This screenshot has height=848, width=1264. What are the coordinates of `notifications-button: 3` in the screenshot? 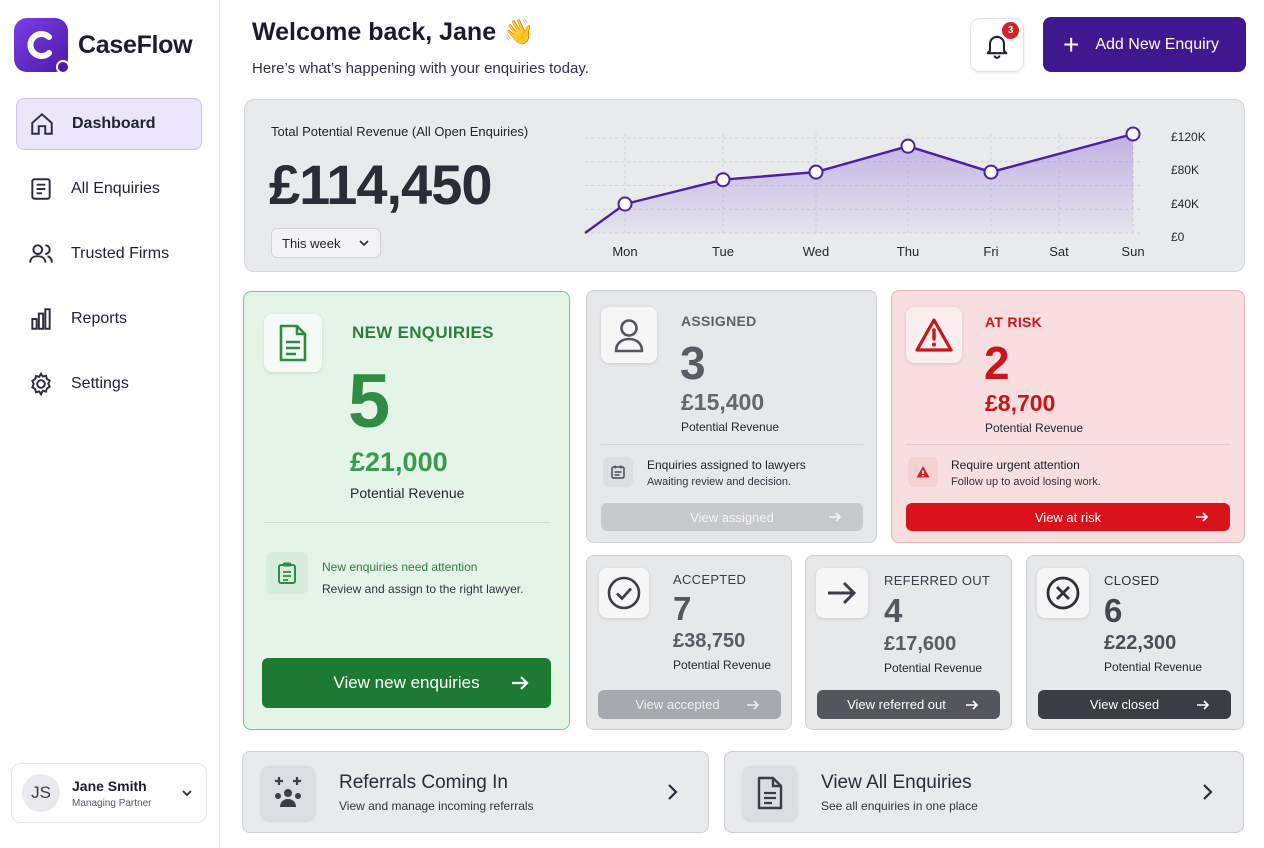 It's located at (997, 45).